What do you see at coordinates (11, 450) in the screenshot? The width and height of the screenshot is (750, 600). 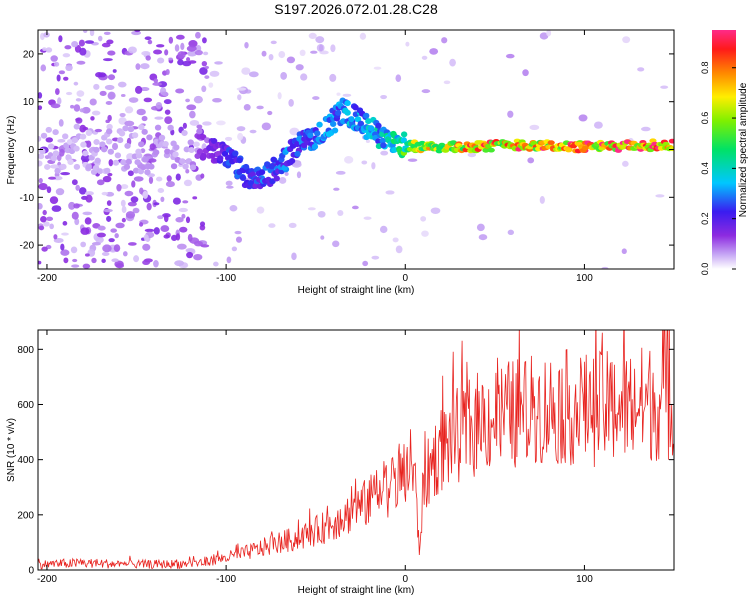 I see `snr-y-label: SNR (10 * v/v)` at bounding box center [11, 450].